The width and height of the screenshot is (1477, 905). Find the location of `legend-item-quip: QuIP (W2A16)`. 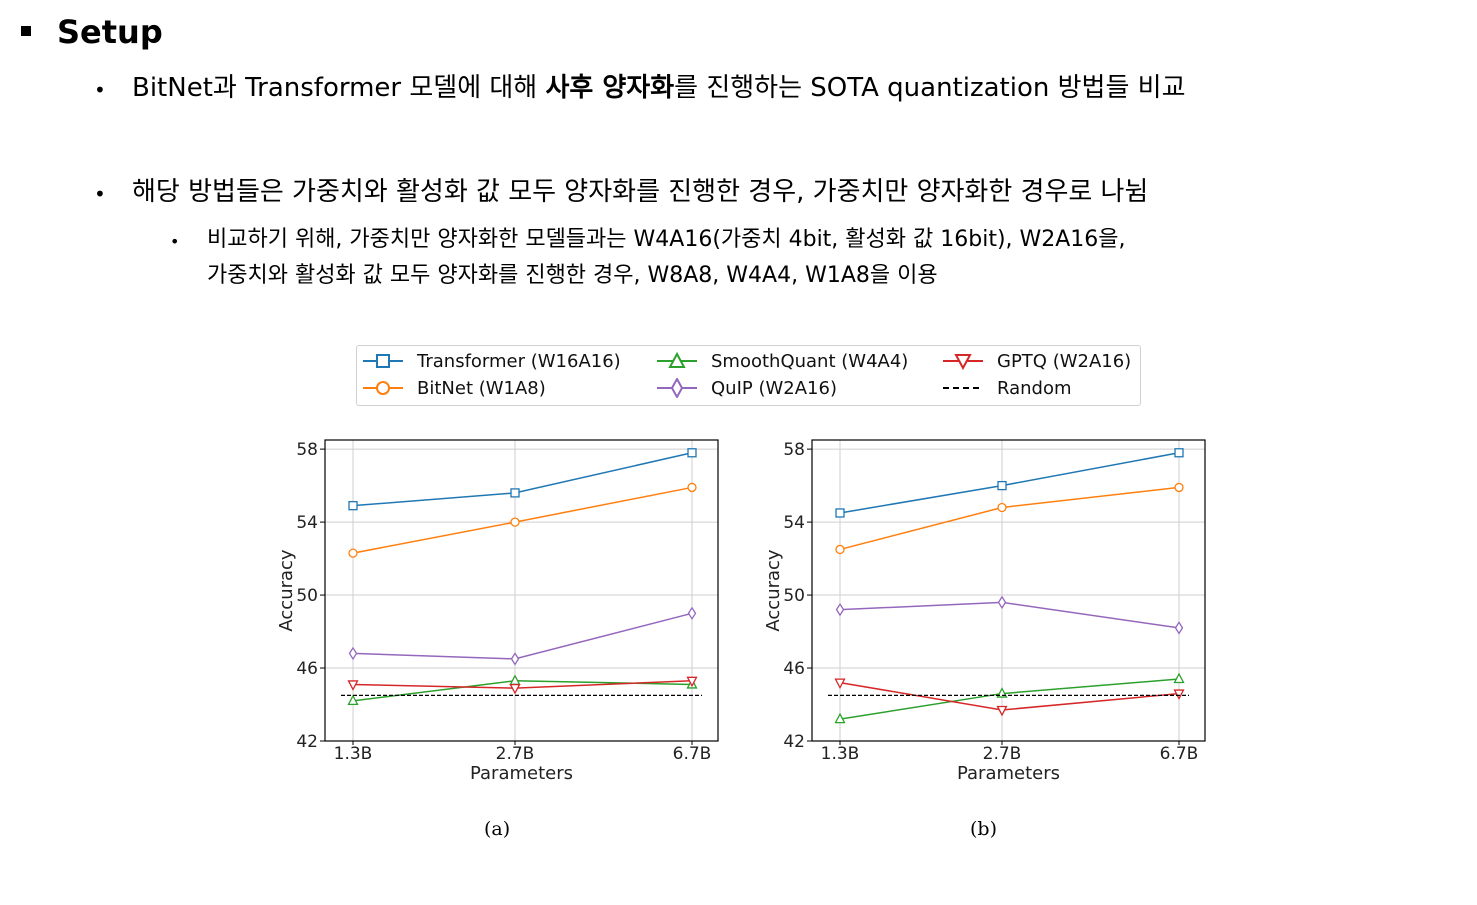

legend-item-quip: QuIP (W2A16) is located at coordinates (747, 388).